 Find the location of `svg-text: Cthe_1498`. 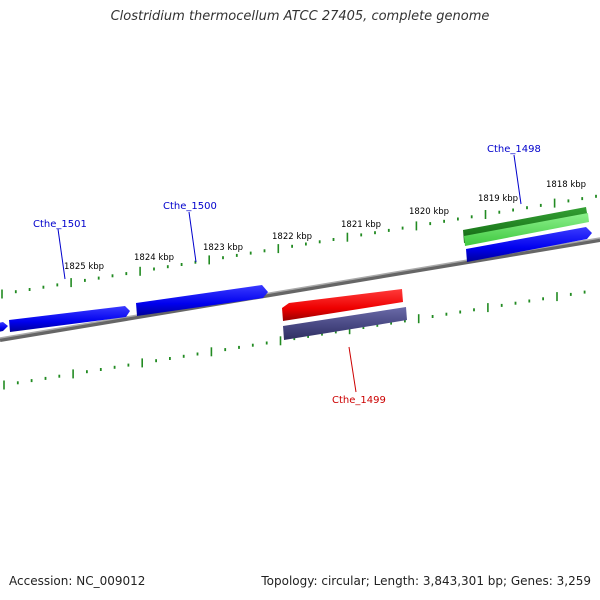

svg-text: Cthe_1498 is located at coordinates (514, 149).